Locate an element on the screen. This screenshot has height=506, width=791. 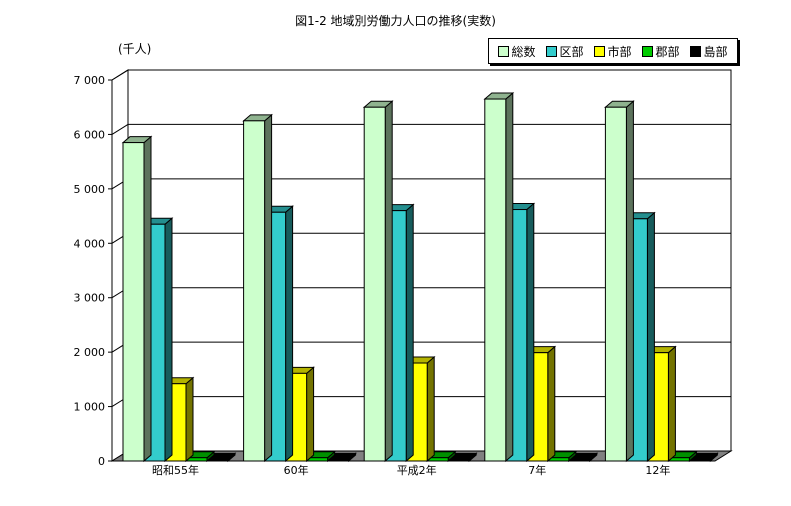
legend-label-gun: 郡部 is located at coordinates (667, 51).